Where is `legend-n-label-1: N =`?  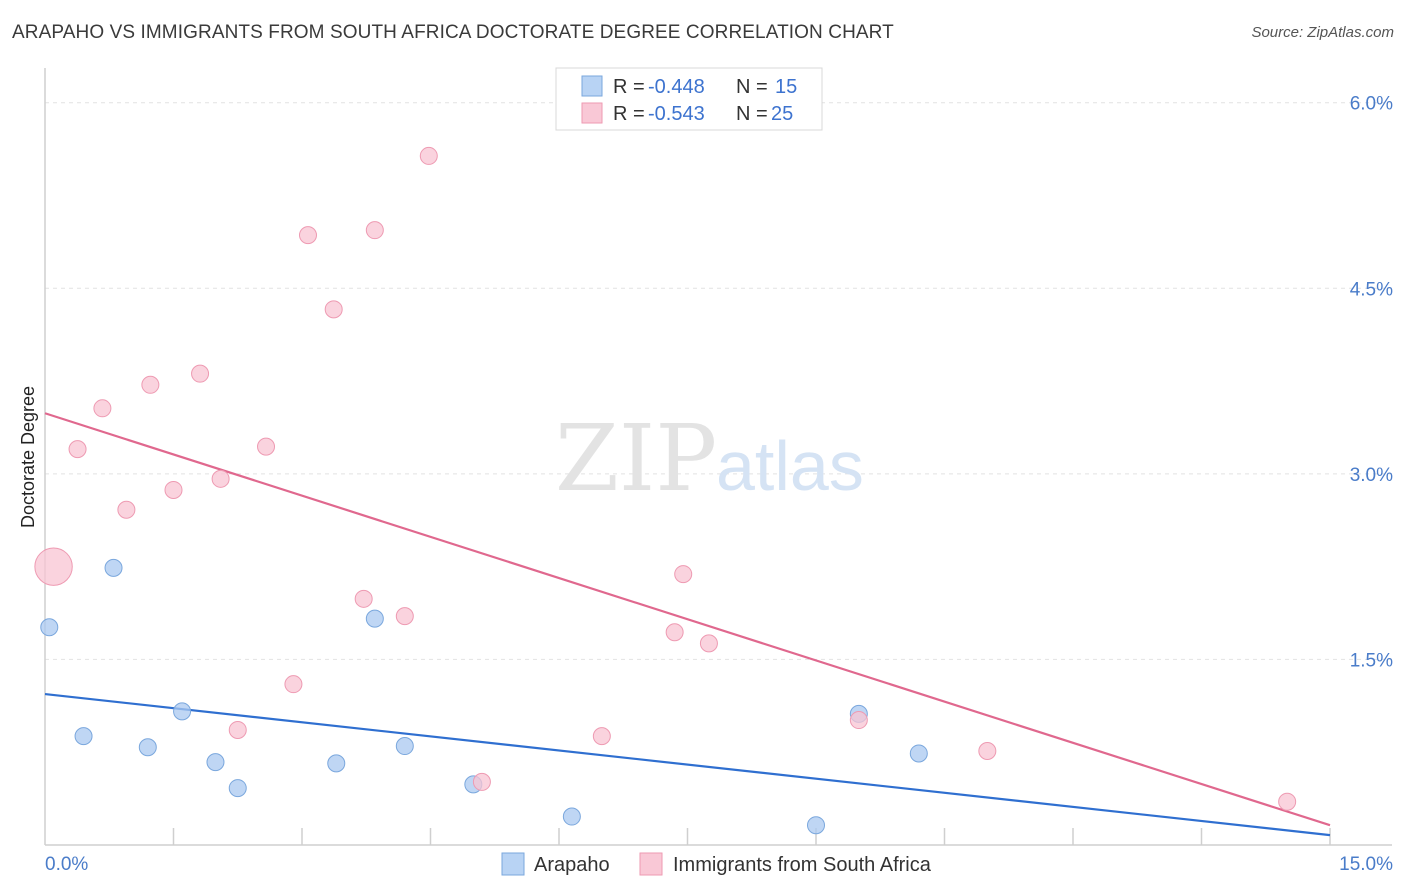 legend-n-label-1: N = is located at coordinates (752, 87).